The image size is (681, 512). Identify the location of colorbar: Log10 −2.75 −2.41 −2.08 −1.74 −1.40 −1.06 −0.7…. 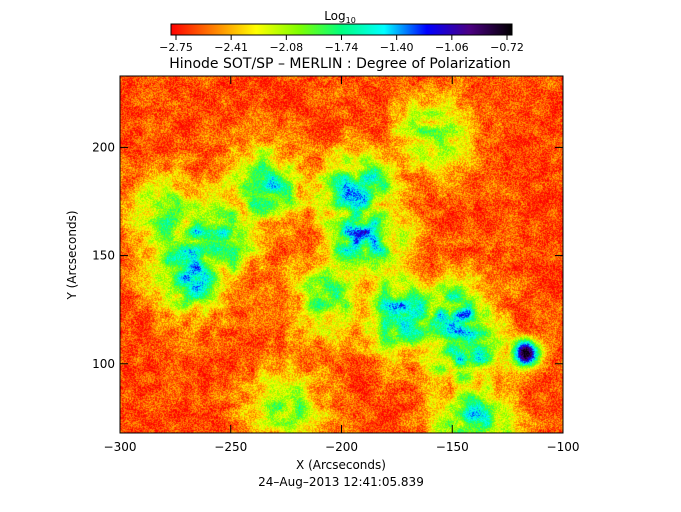
(341, 31).